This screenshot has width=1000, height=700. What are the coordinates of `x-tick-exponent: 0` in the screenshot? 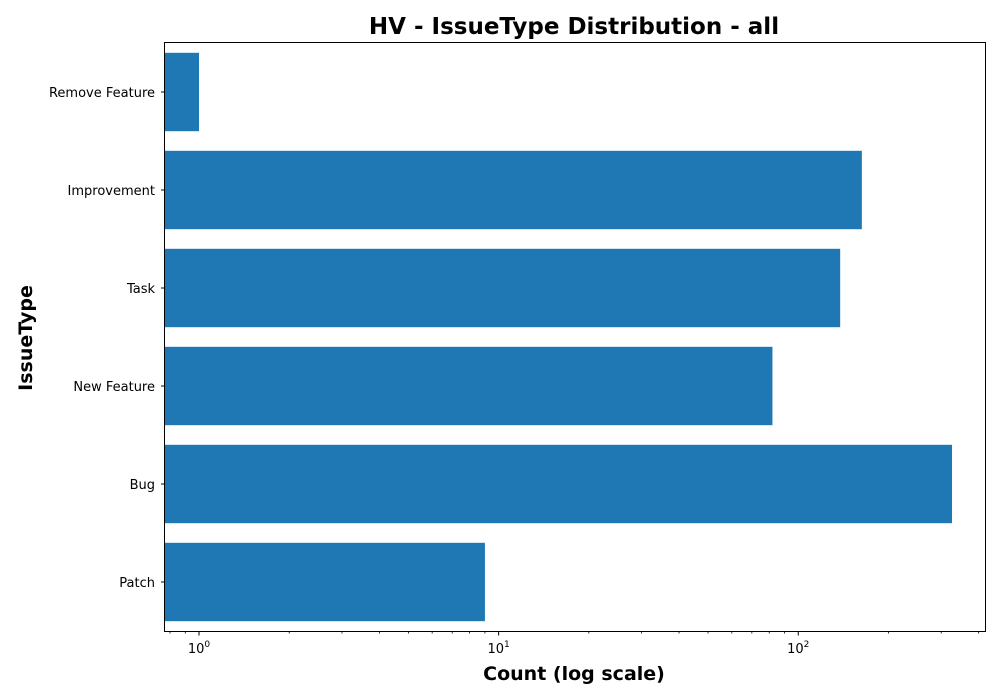 It's located at (207, 645).